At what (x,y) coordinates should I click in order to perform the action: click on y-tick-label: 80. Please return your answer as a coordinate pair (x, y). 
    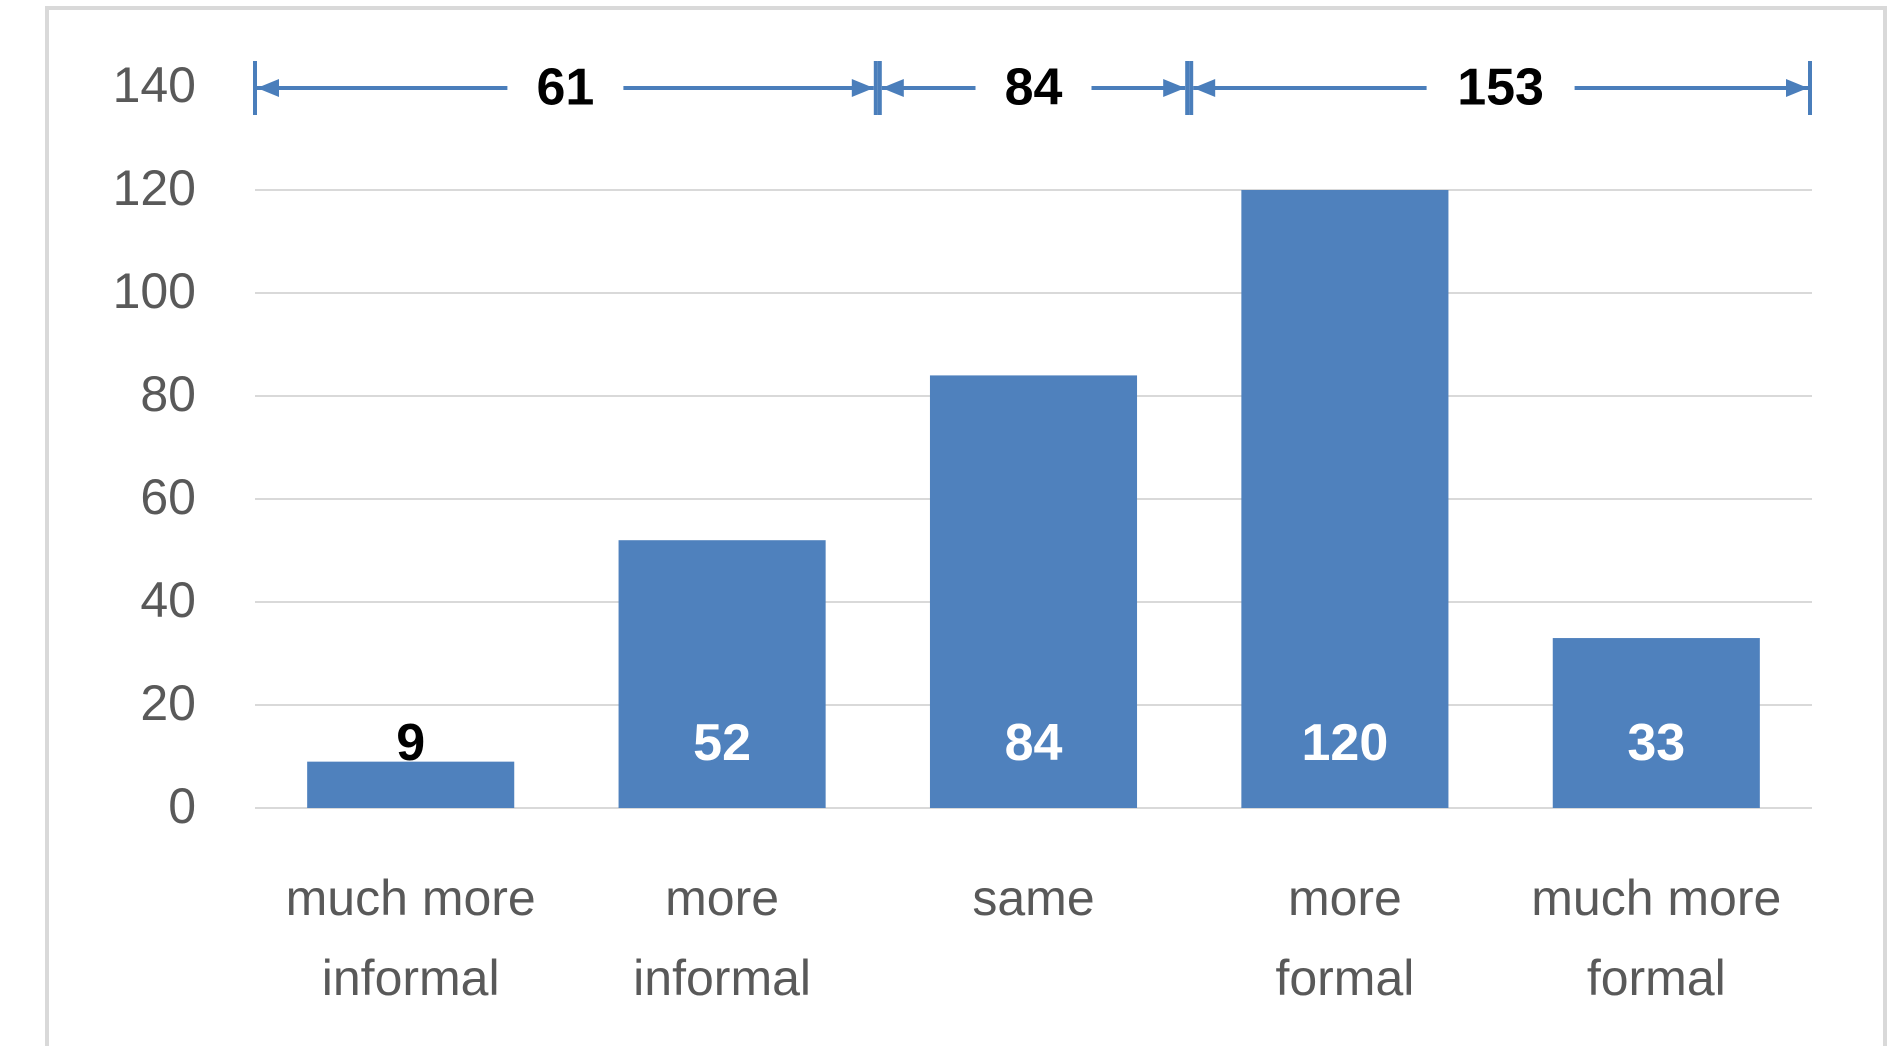
    Looking at the image, I should click on (168, 394).